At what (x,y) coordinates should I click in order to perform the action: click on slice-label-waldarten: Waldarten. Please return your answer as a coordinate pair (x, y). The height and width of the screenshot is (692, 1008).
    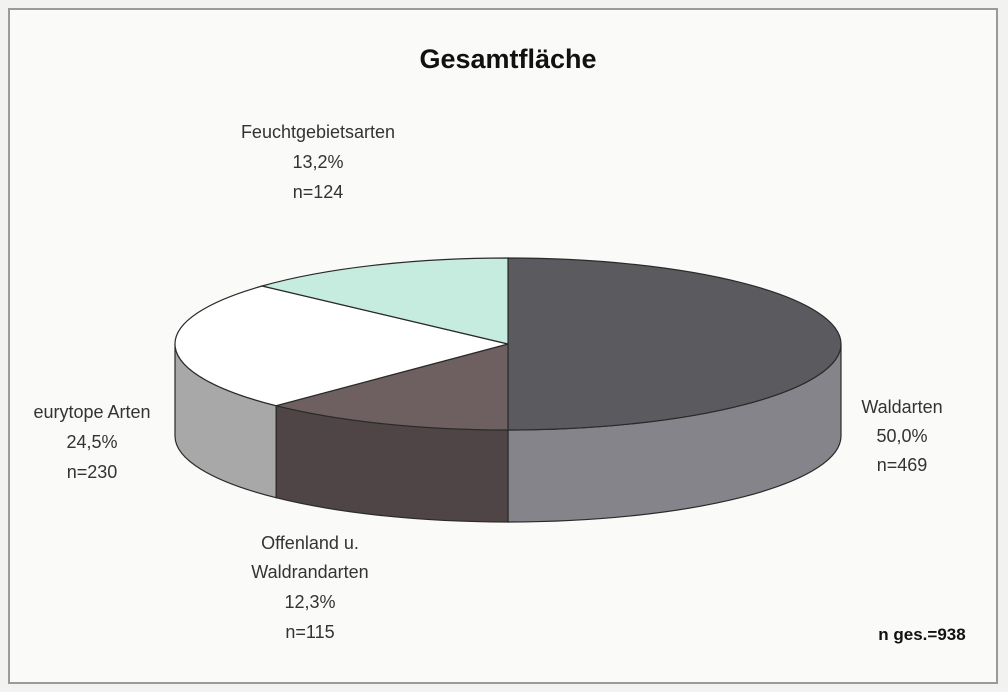
    Looking at the image, I should click on (901, 407).